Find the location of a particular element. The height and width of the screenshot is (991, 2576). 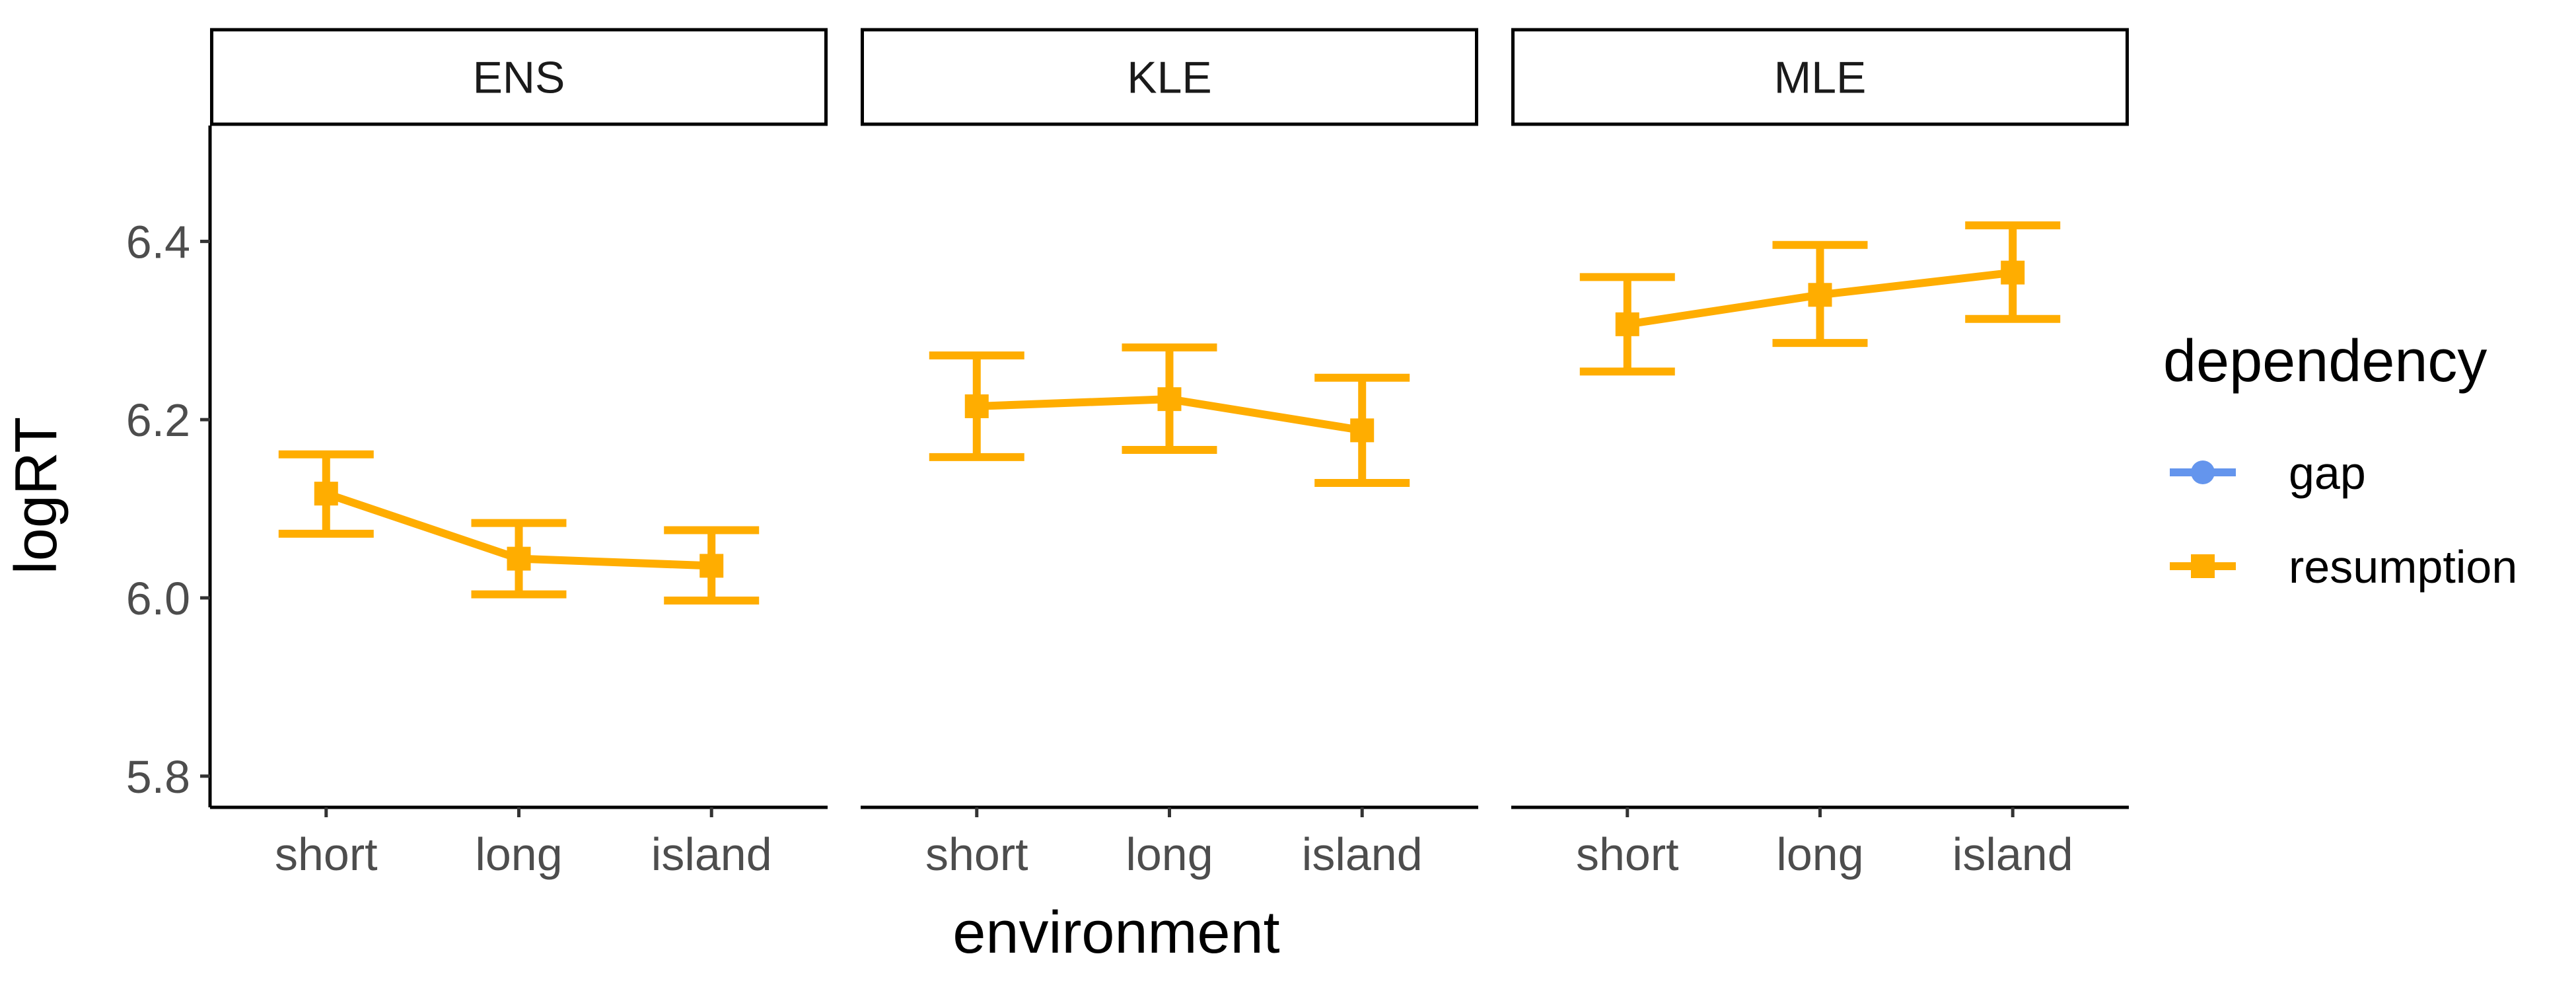

facet-strip-label: ENS is located at coordinates (519, 78).